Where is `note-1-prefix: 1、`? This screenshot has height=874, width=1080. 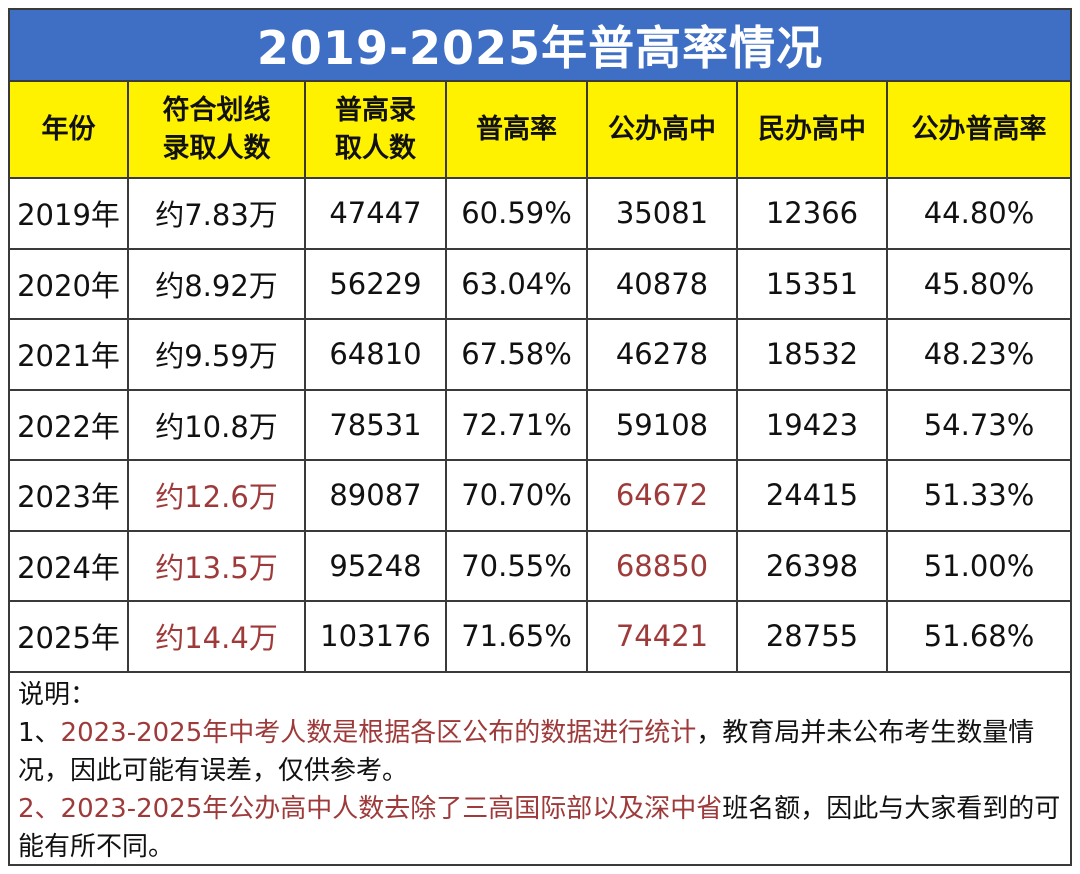 note-1-prefix: 1、 is located at coordinates (39, 733).